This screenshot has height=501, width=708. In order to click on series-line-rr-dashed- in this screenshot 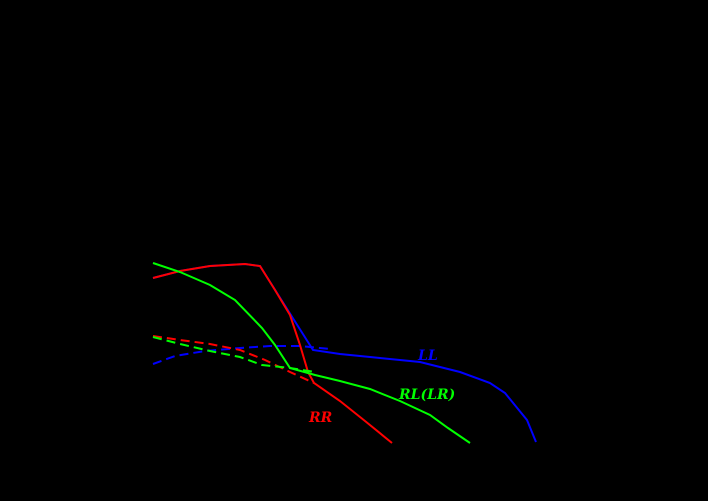, I will do `click(233, 359)`.